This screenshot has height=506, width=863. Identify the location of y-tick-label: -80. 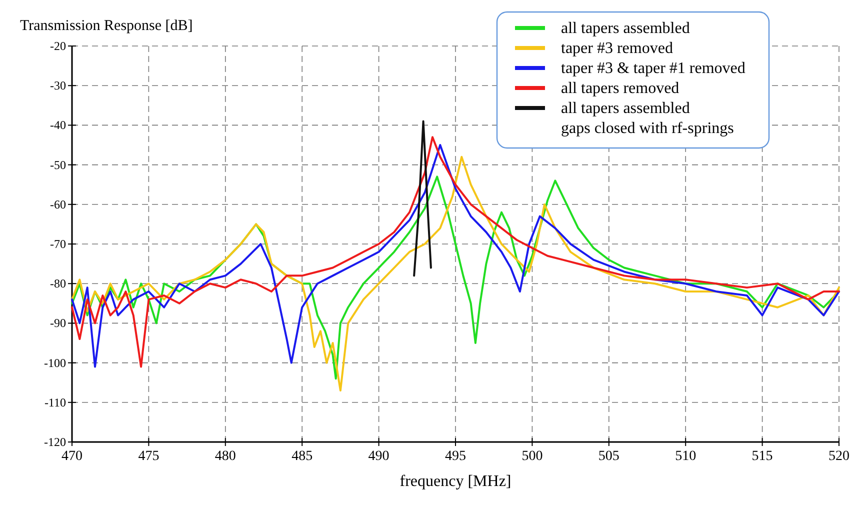
(58, 283).